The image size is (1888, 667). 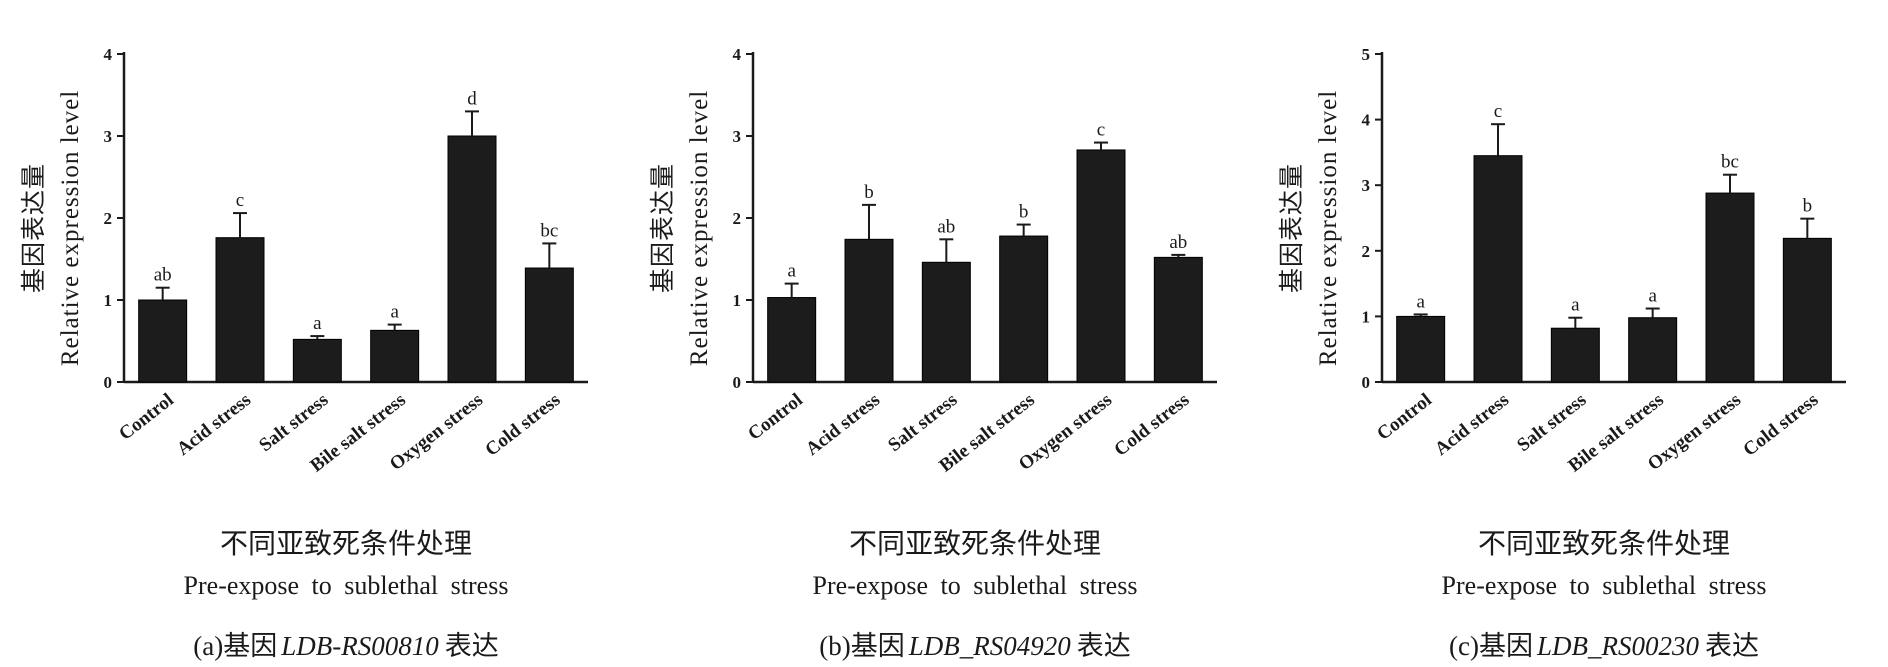 I want to click on caption-panel-label: (b)基因, so click(x=861, y=646).